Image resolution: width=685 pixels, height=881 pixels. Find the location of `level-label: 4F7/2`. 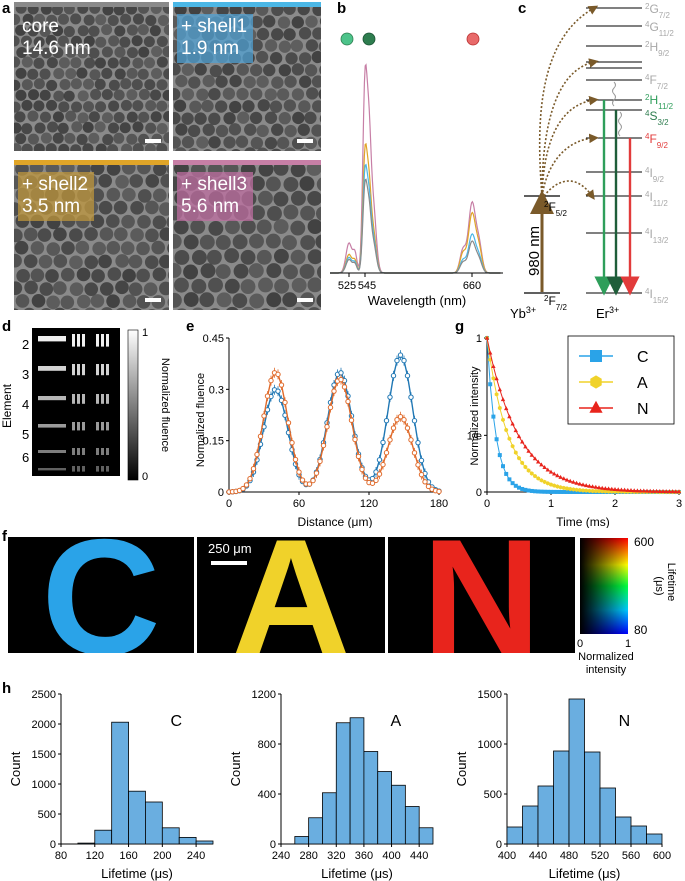

level-label: 4F7/2 is located at coordinates (656, 82).